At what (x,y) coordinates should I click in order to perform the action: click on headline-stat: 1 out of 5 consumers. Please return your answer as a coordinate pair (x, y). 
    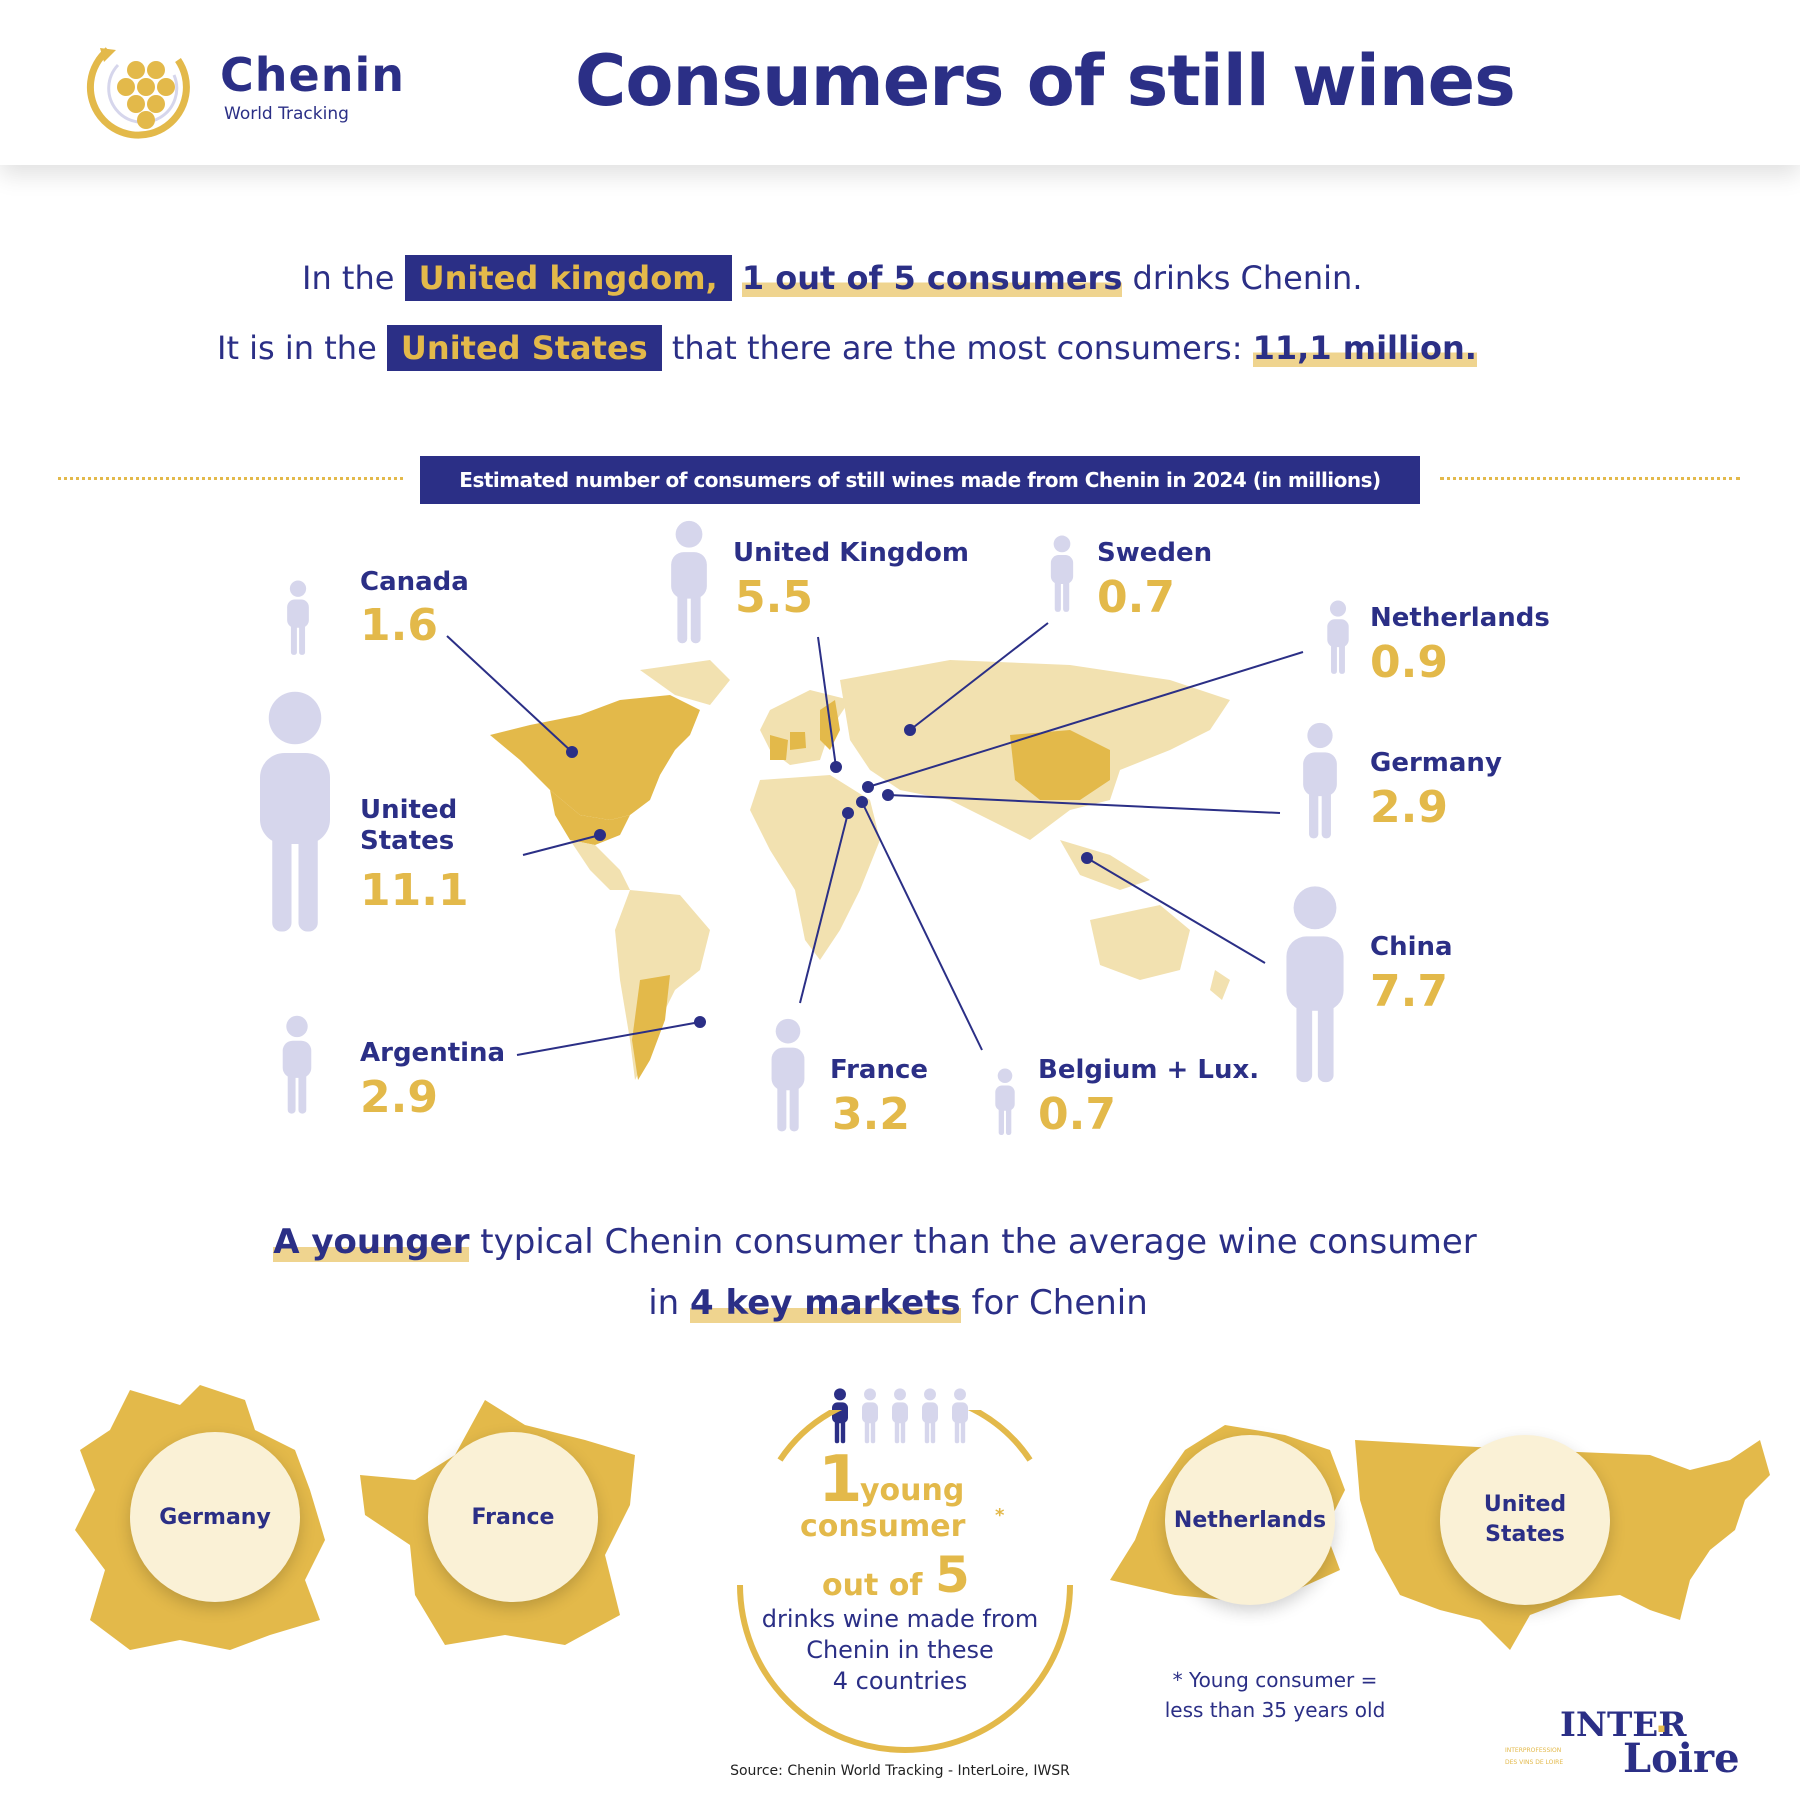
    Looking at the image, I should click on (932, 278).